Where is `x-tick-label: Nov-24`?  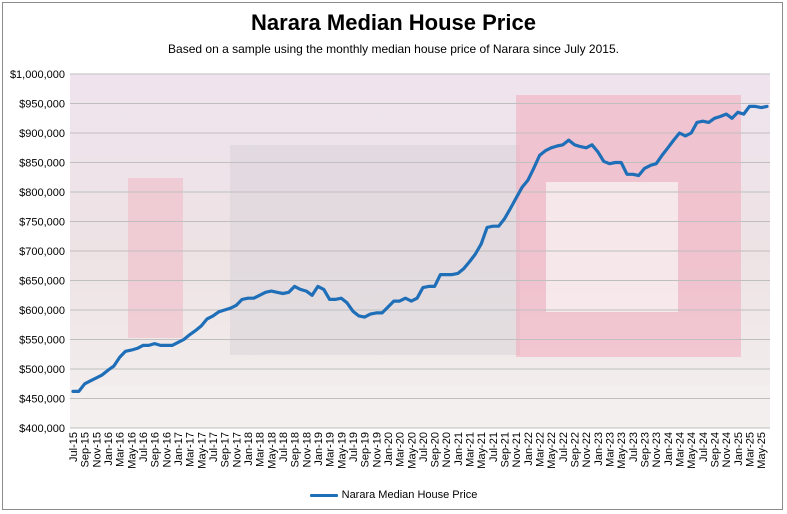 x-tick-label: Nov-24 is located at coordinates (727, 449).